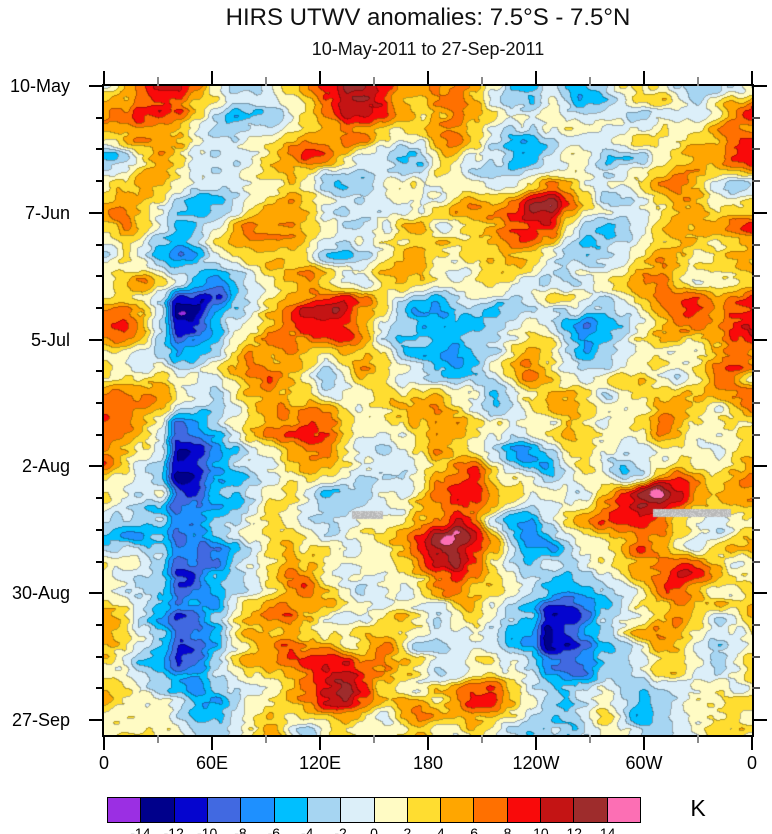 Image resolution: width=772 pixels, height=834 pixels. I want to click on y-axis-tick-label: 7-Jun, so click(47, 213).